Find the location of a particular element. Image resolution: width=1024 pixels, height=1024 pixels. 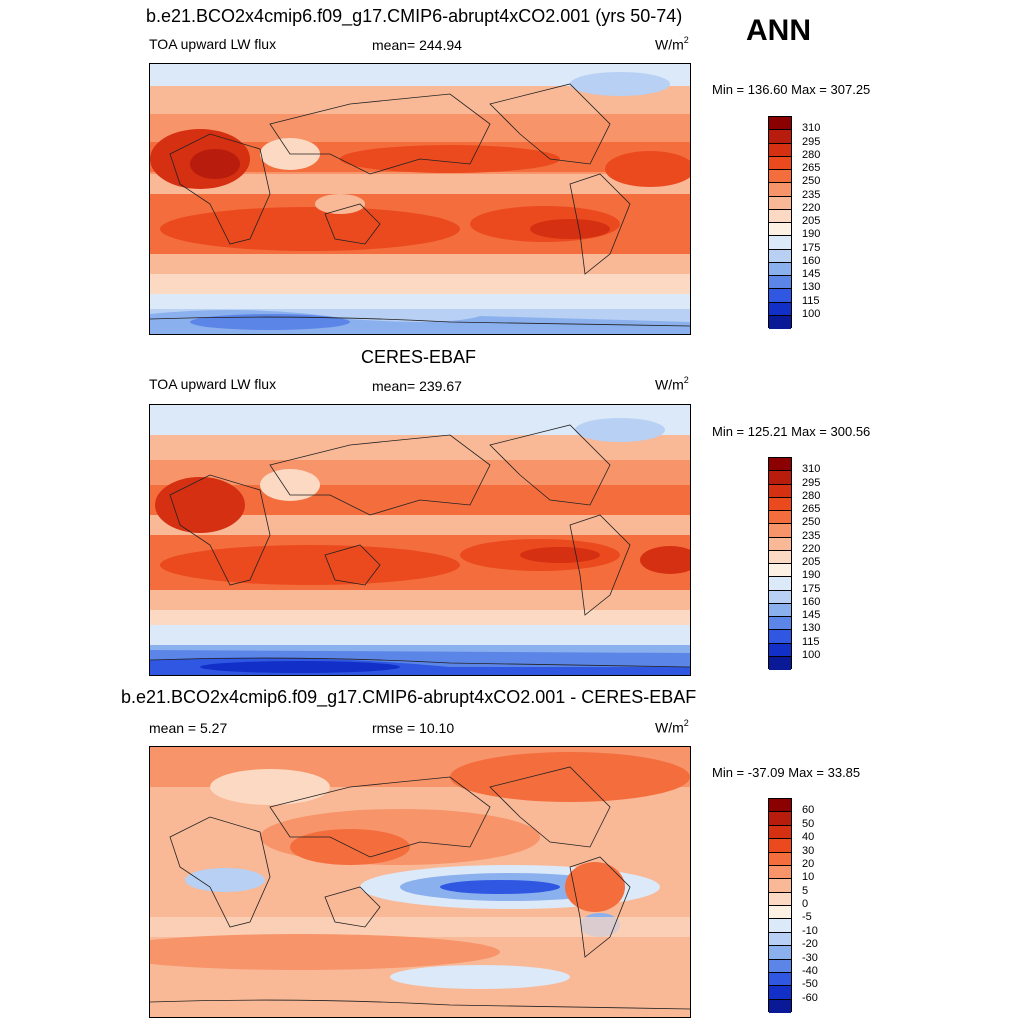

panel3-rmse-label: rmse = 10.10 is located at coordinates (413, 728).